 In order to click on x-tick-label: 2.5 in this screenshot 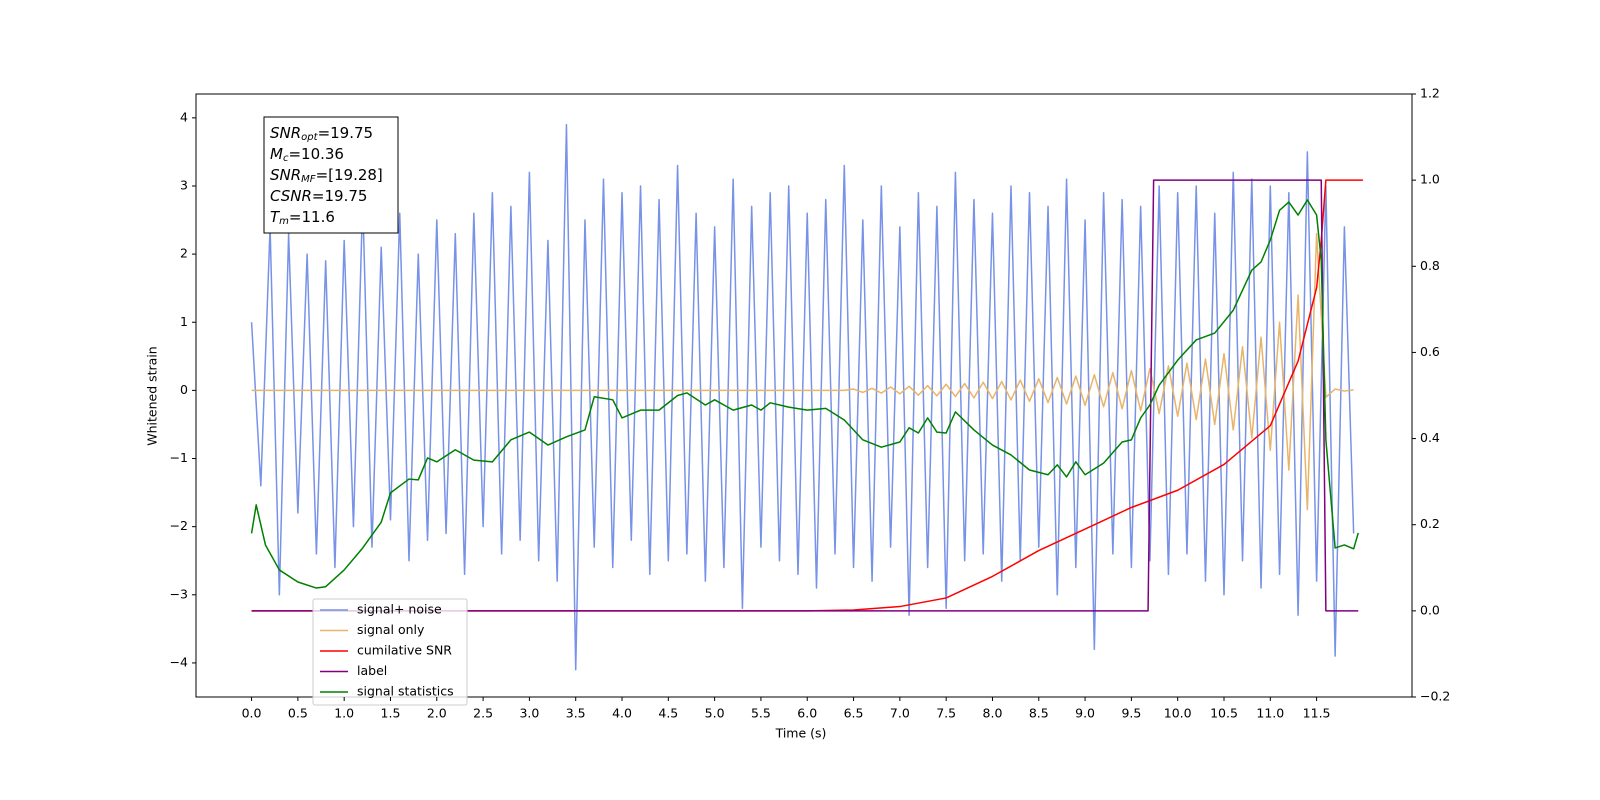, I will do `click(483, 713)`.